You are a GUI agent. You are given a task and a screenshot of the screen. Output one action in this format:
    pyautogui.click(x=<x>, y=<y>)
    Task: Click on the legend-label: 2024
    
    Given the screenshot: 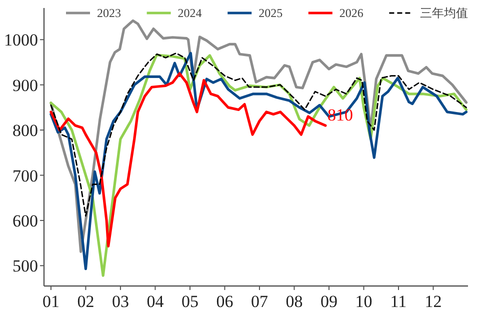 What is the action you would take?
    pyautogui.click(x=190, y=13)
    